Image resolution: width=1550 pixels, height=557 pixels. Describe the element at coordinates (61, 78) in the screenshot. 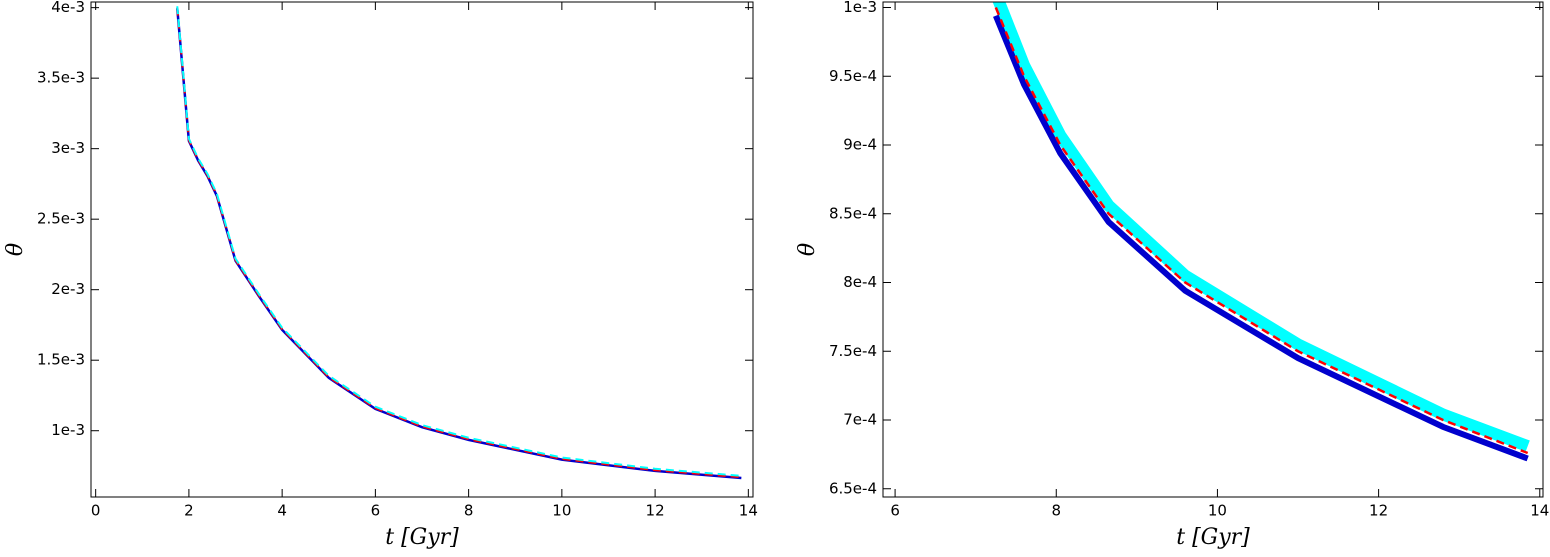

I see `y-tick-label: 3.5e-3` at that location.